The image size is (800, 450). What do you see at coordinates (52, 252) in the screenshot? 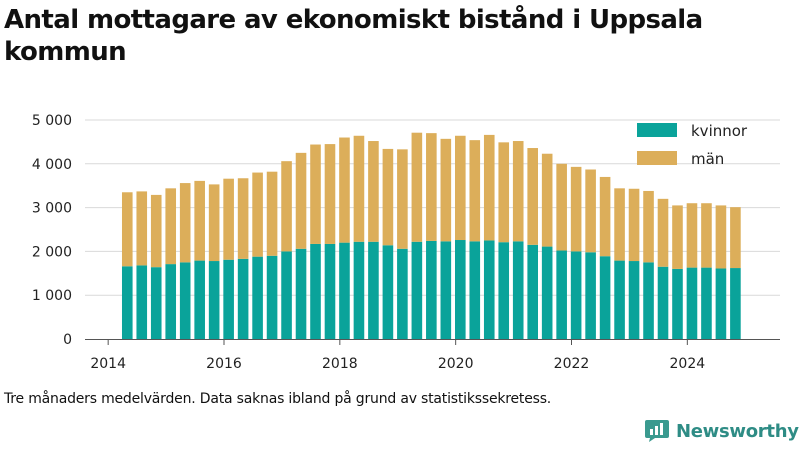
I see `y-tick-label: 2 000` at bounding box center [52, 252].